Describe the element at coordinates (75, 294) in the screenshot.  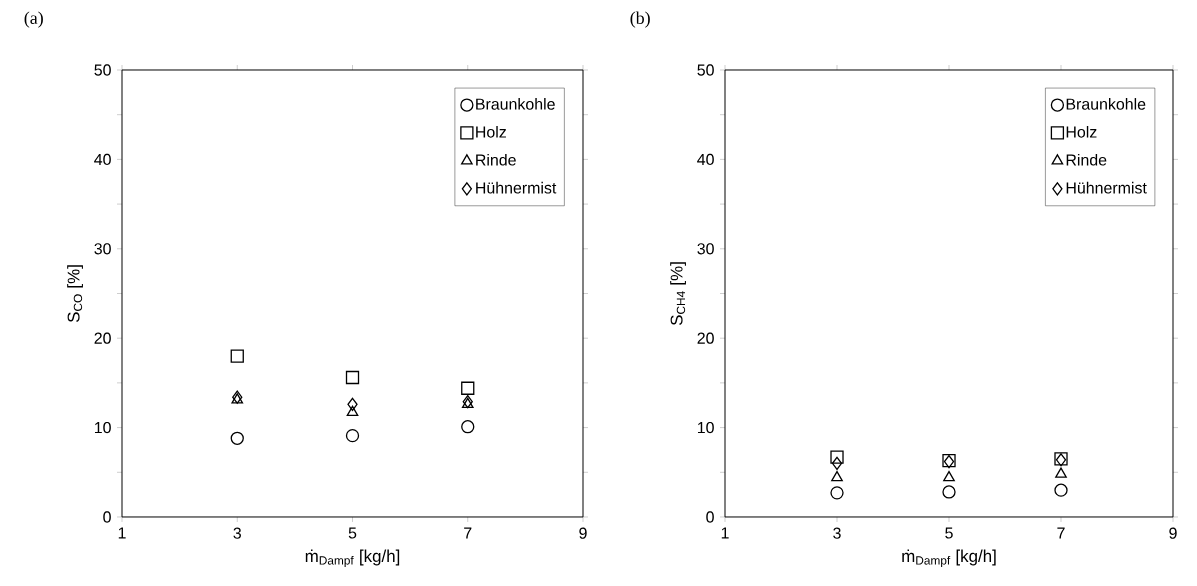
I see `y-axis-title: S$_{CO}$ [%]` at that location.